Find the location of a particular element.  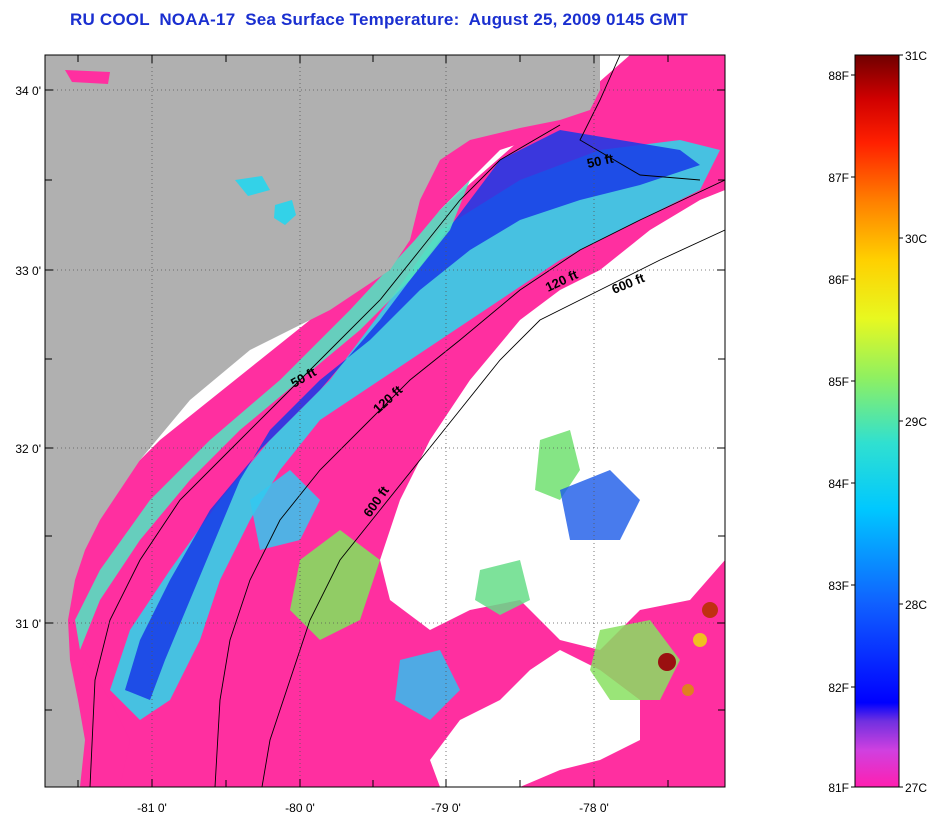

lon-label-78: -78 0' is located at coordinates (594, 808).